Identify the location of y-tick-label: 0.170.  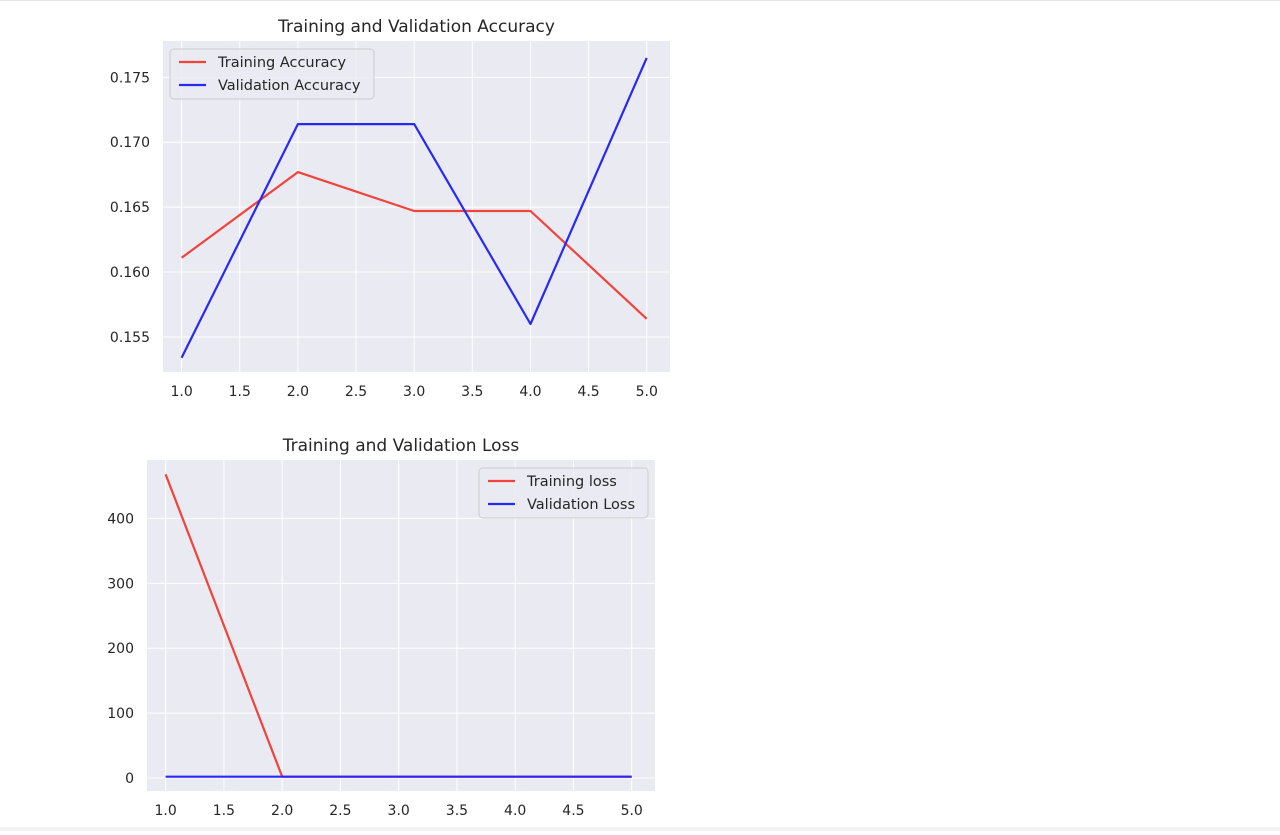
(130, 143).